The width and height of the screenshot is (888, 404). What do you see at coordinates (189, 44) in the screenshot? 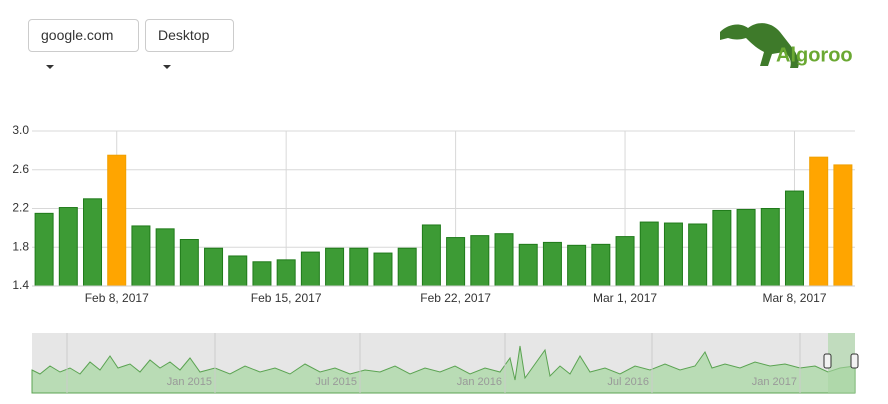
I see `device-dropdown: Desktop` at bounding box center [189, 44].